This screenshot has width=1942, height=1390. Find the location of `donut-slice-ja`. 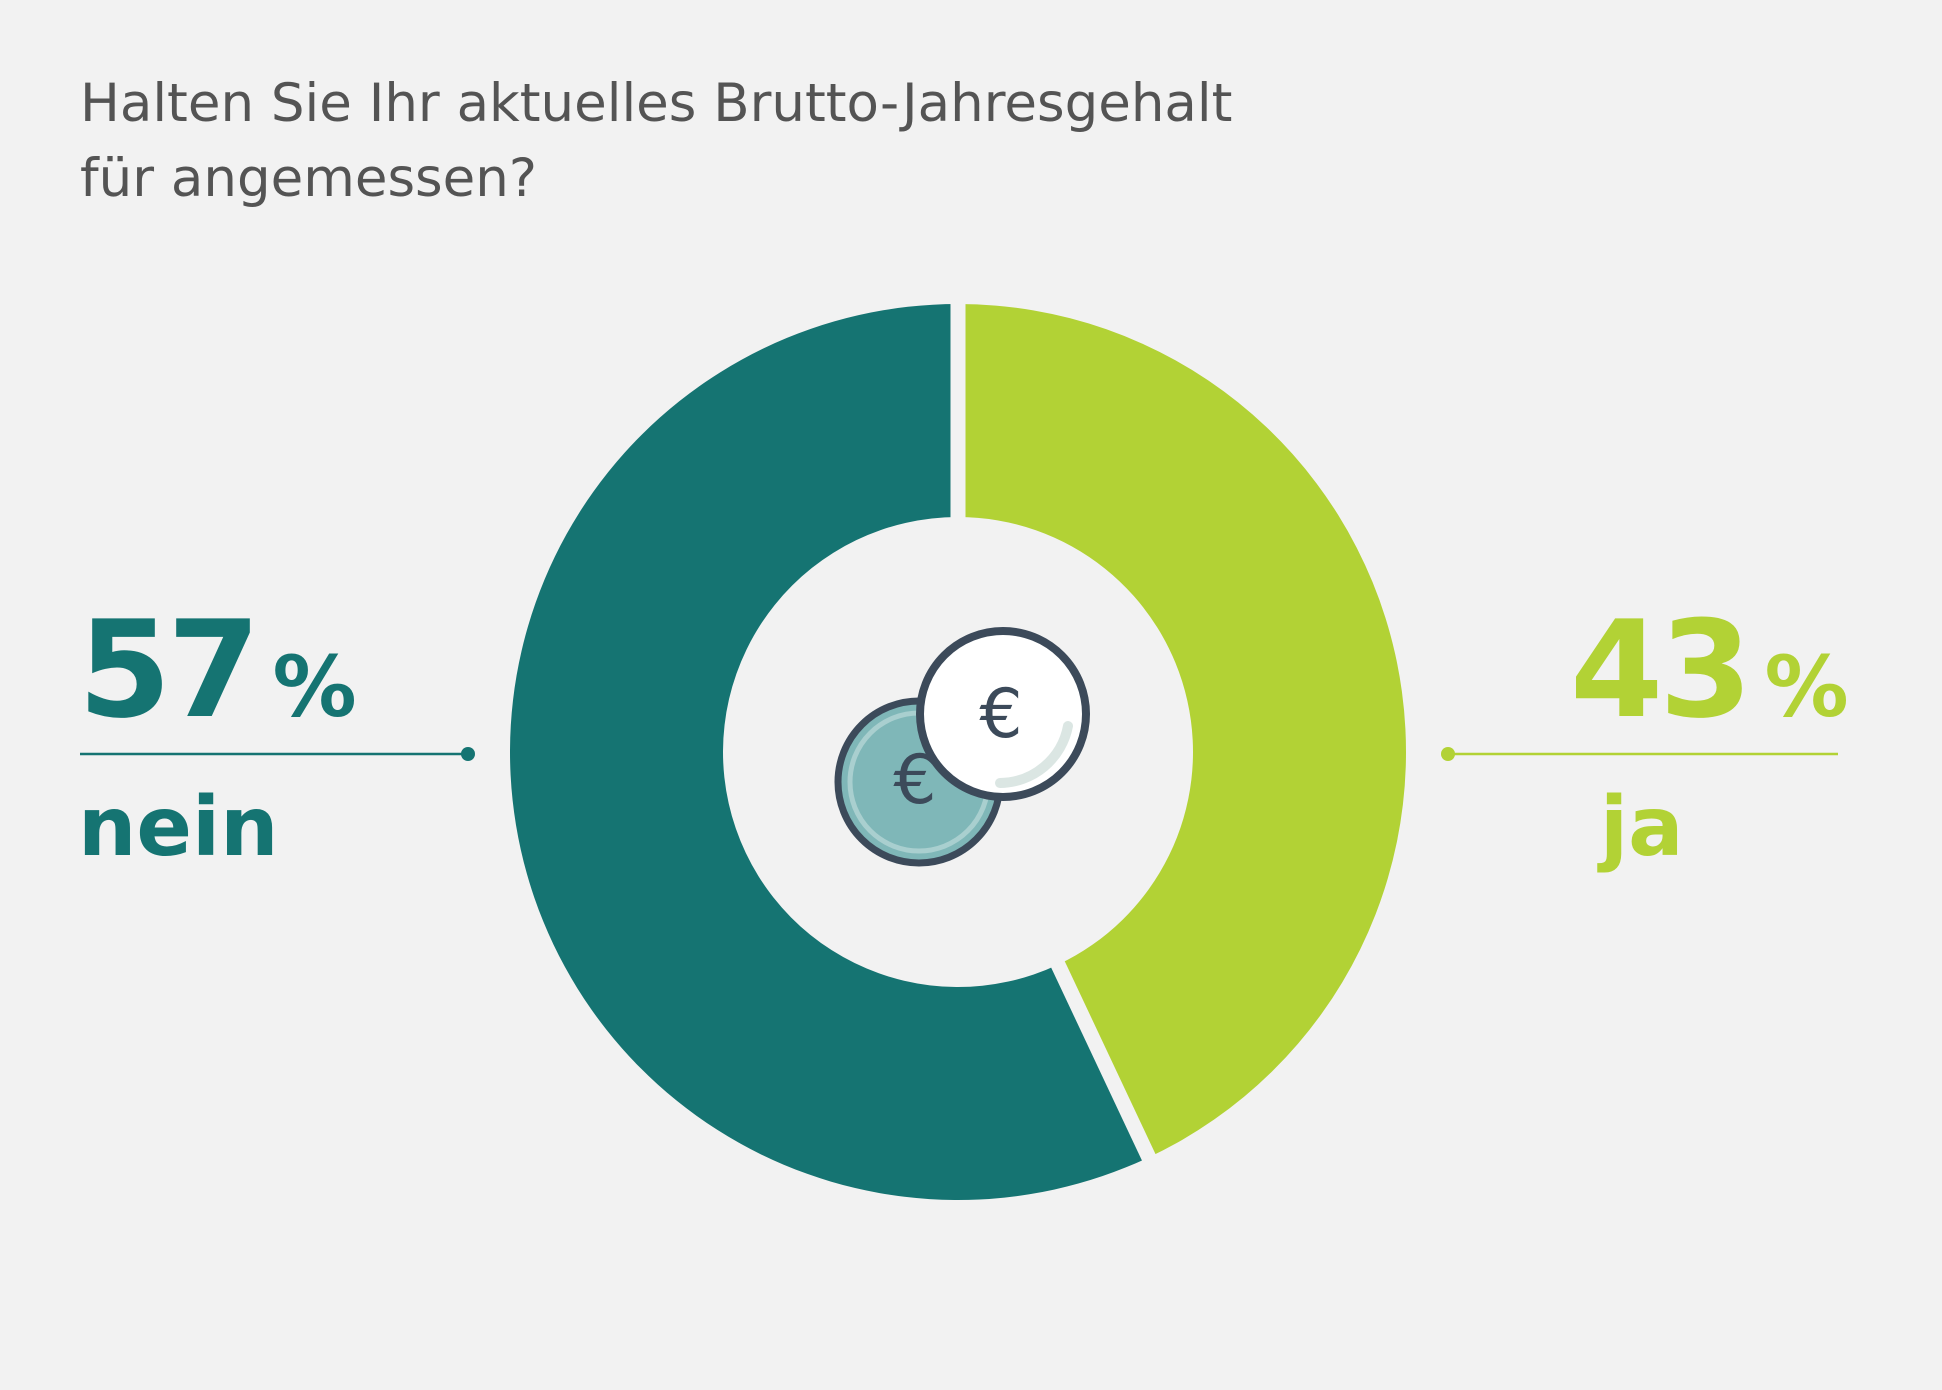

donut-slice-ja is located at coordinates (1182, 731).